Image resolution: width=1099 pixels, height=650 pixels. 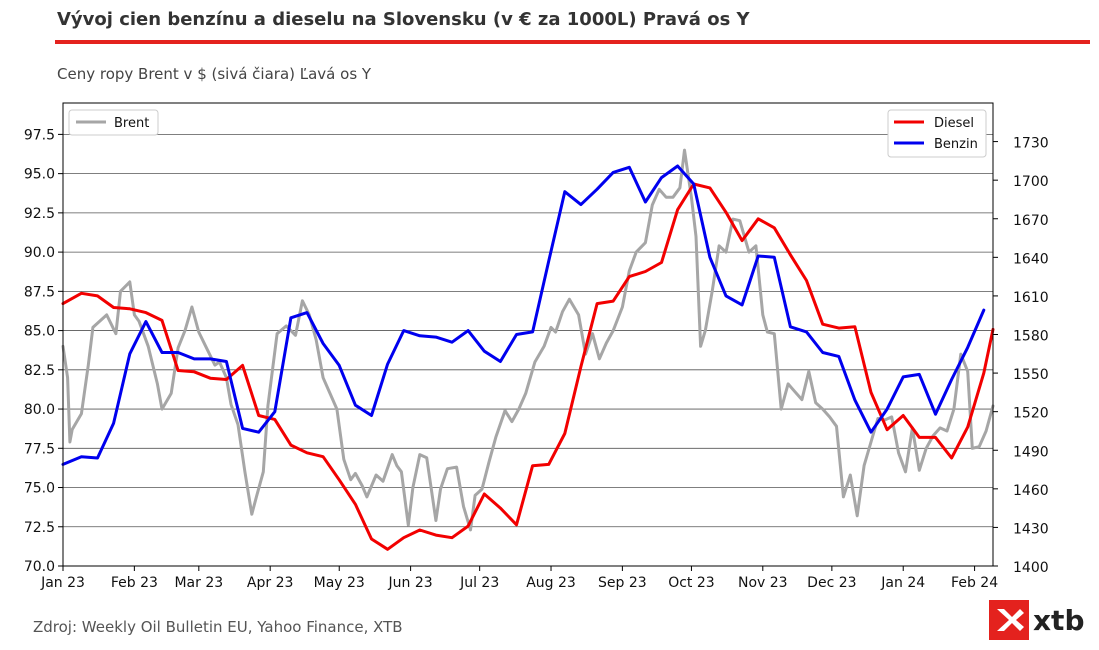 I want to click on right-tick-label-10: 1700, so click(x=1031, y=182).